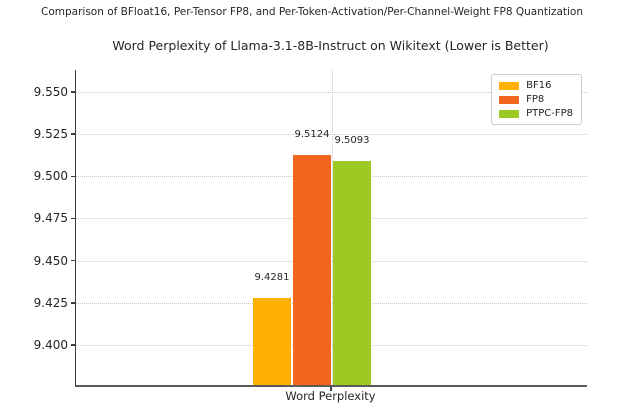 The image size is (624, 408). Describe the element at coordinates (50, 134) in the screenshot. I see `y-axis-tick-label: 9.525` at that location.